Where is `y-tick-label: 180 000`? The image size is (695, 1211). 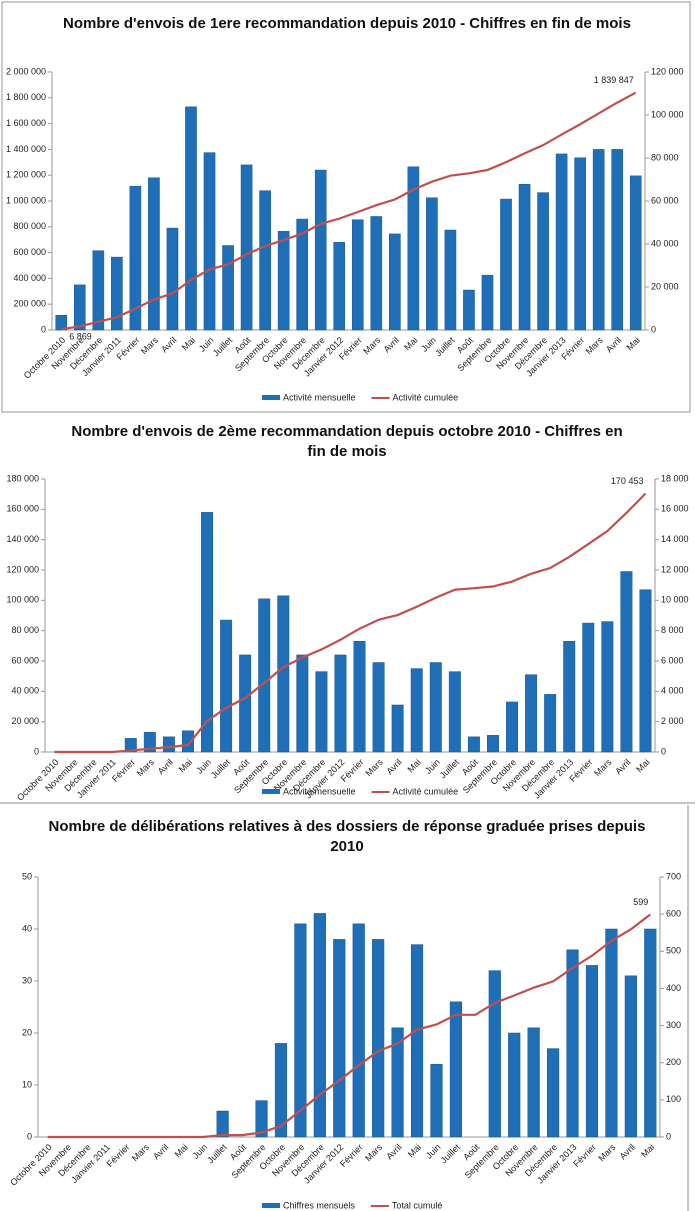 y-tick-label: 180 000 is located at coordinates (22, 478).